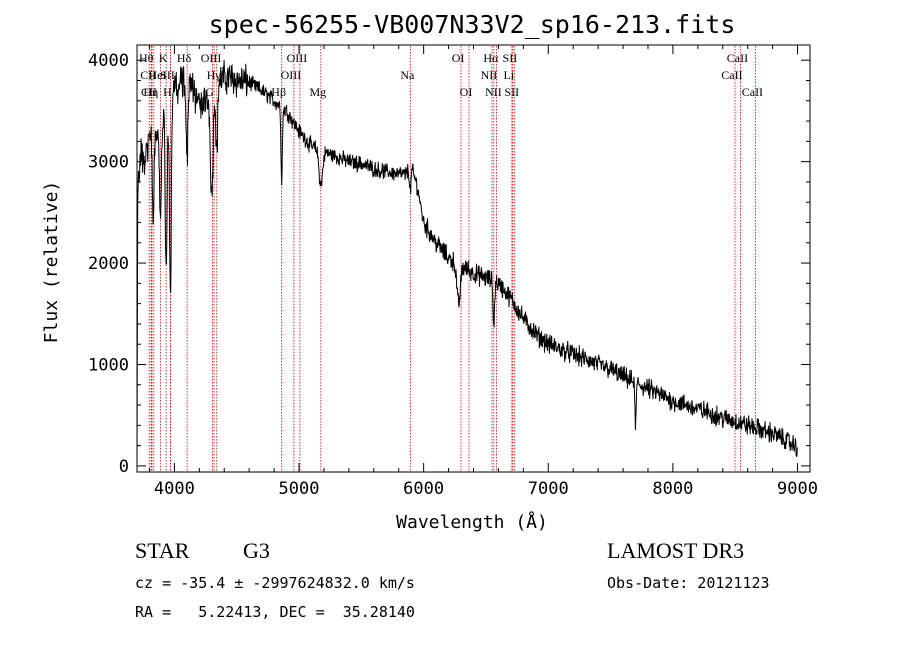 This screenshot has height=649, width=900. Describe the element at coordinates (275, 612) in the screenshot. I see `coordinates: RA = 5.22413, DEC = 35.28140` at that location.